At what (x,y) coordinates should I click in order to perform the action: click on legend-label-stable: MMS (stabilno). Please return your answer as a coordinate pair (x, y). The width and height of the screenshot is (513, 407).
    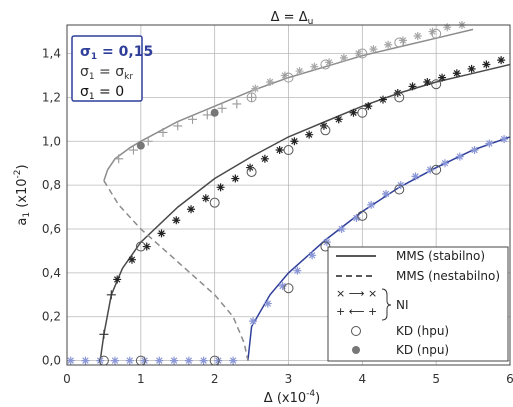
    Looking at the image, I should click on (440, 256).